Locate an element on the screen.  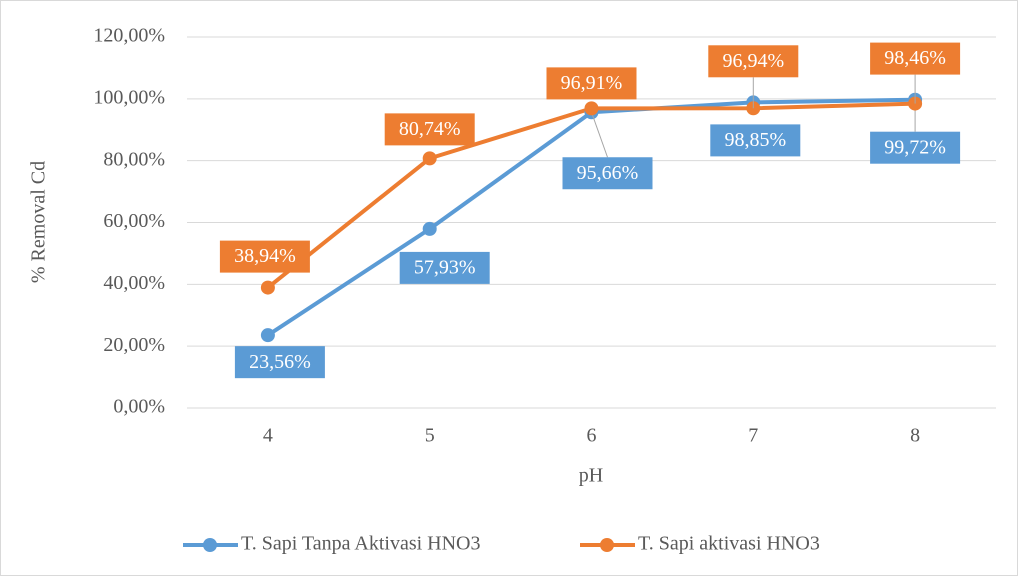
legend-label: T. Sapi aktivasi HNO3 is located at coordinates (729, 544).